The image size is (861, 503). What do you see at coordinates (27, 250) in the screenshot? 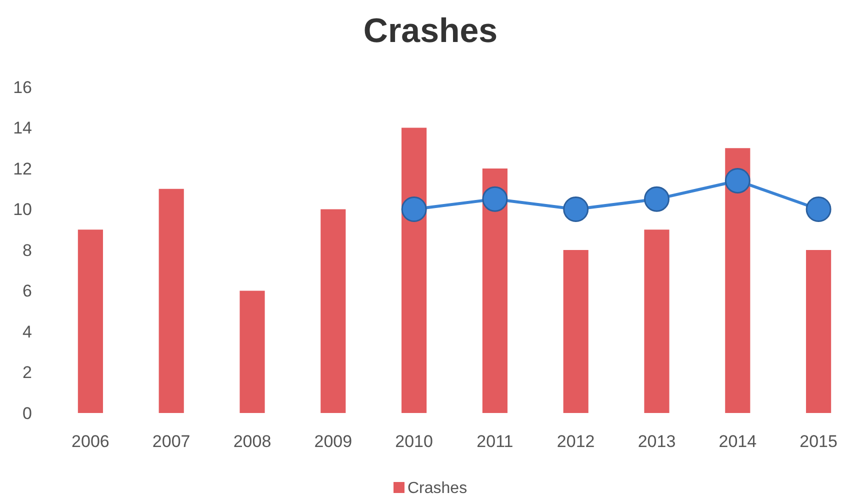
I see `y-tick-label: 8` at bounding box center [27, 250].